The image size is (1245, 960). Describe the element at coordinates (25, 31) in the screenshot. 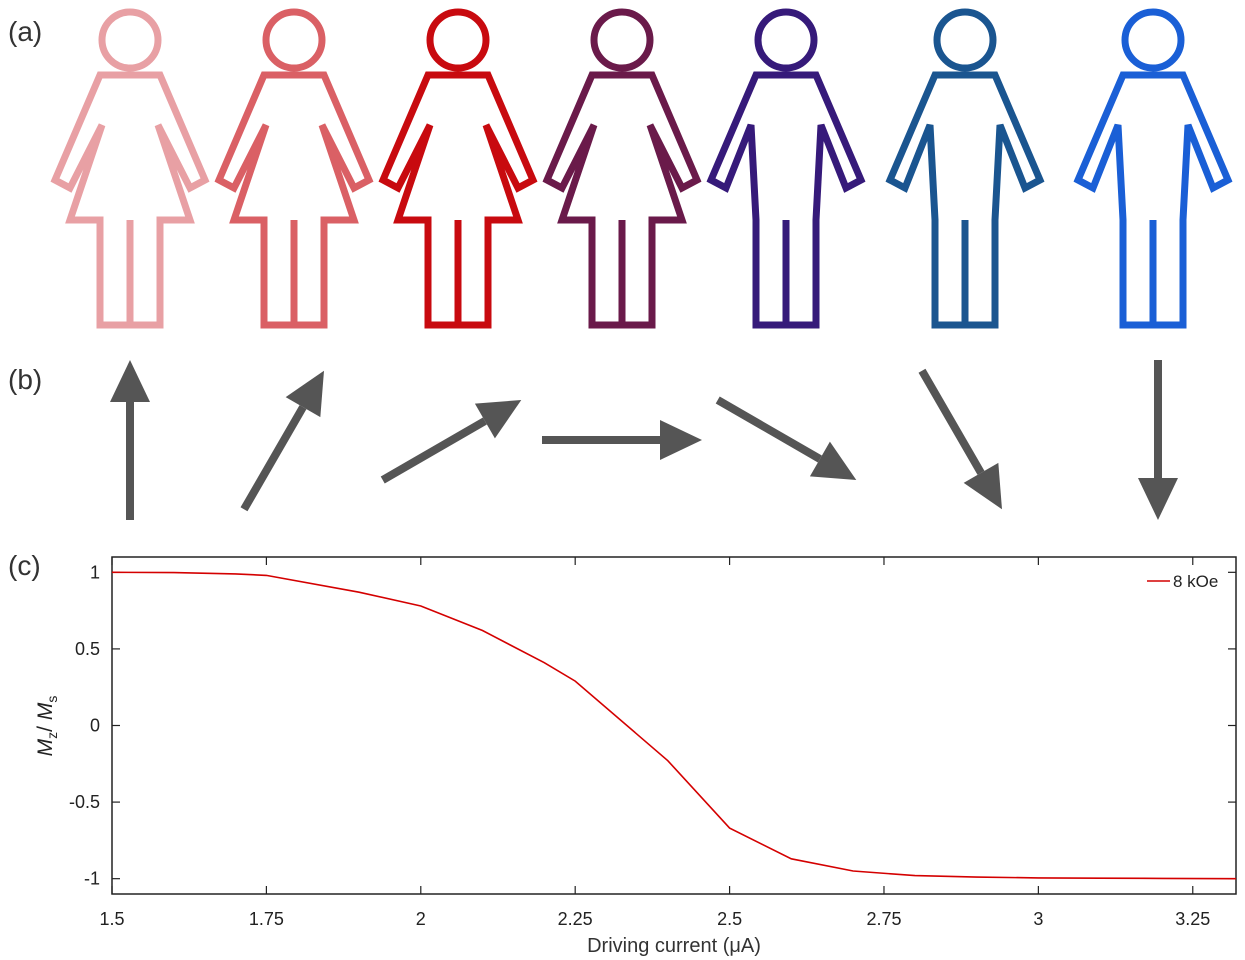

I see `panel-label-a: (a)` at that location.